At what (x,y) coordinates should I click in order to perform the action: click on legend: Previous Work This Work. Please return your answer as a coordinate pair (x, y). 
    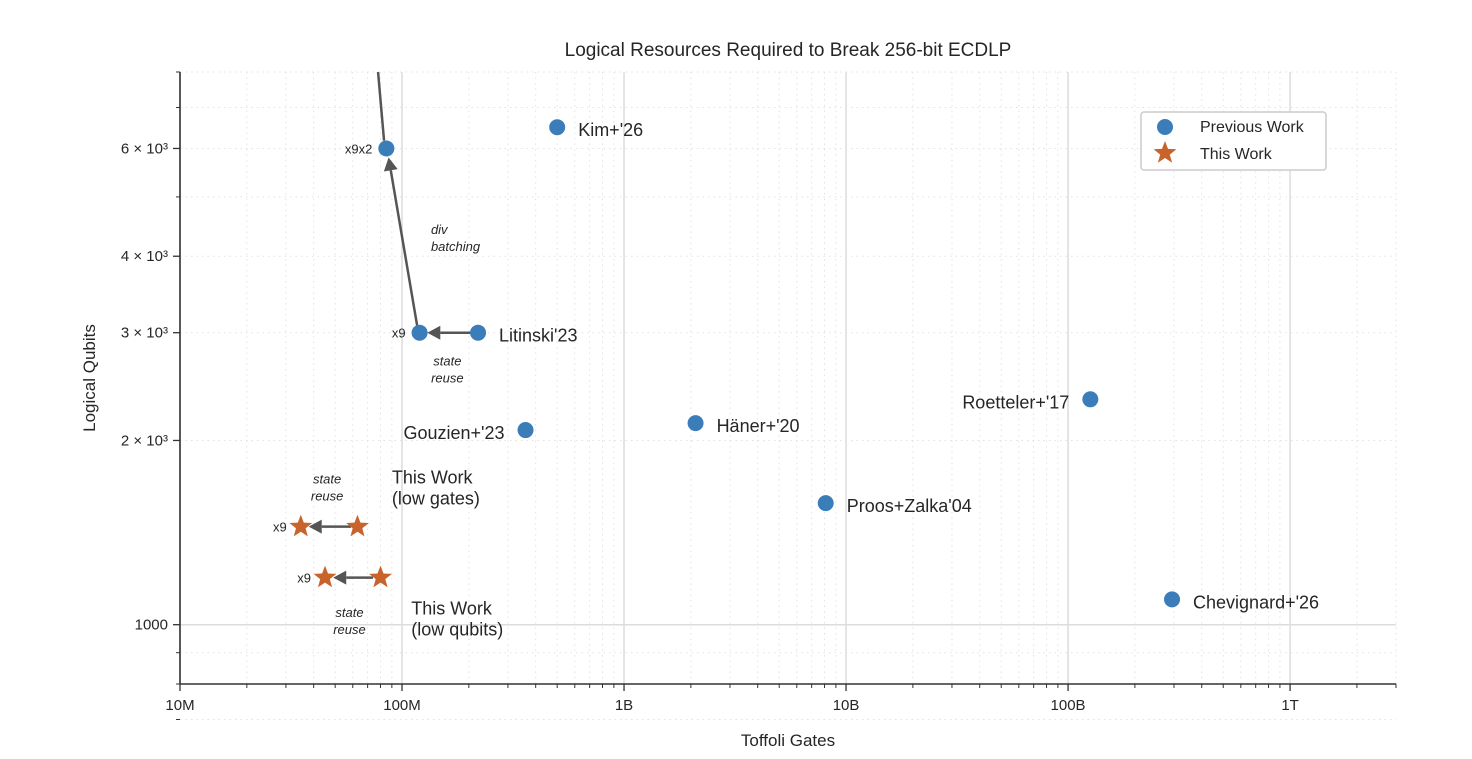
    Looking at the image, I should click on (1233, 141).